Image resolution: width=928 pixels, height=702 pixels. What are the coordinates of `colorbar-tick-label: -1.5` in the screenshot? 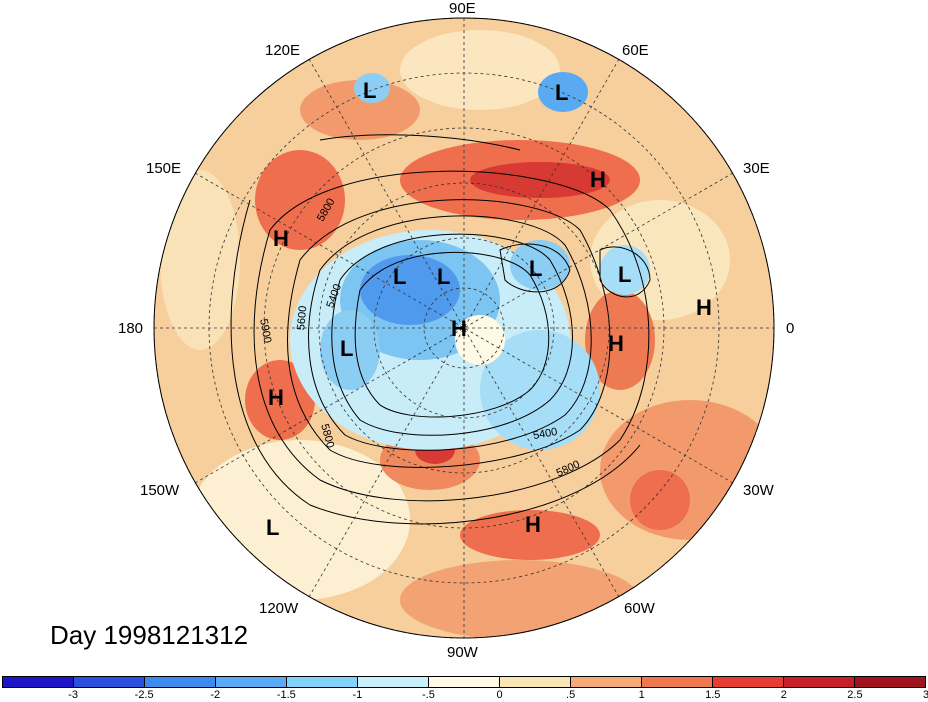 It's located at (286, 695).